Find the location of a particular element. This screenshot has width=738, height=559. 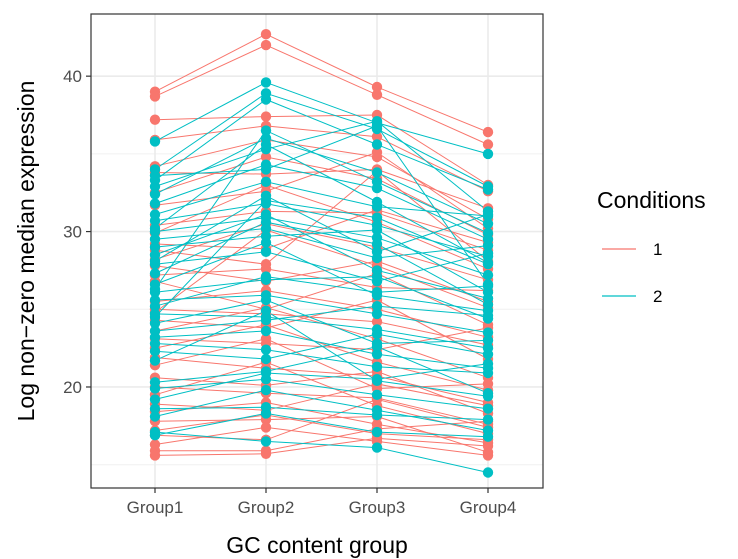

legend-label-1: 1 is located at coordinates (657, 249).